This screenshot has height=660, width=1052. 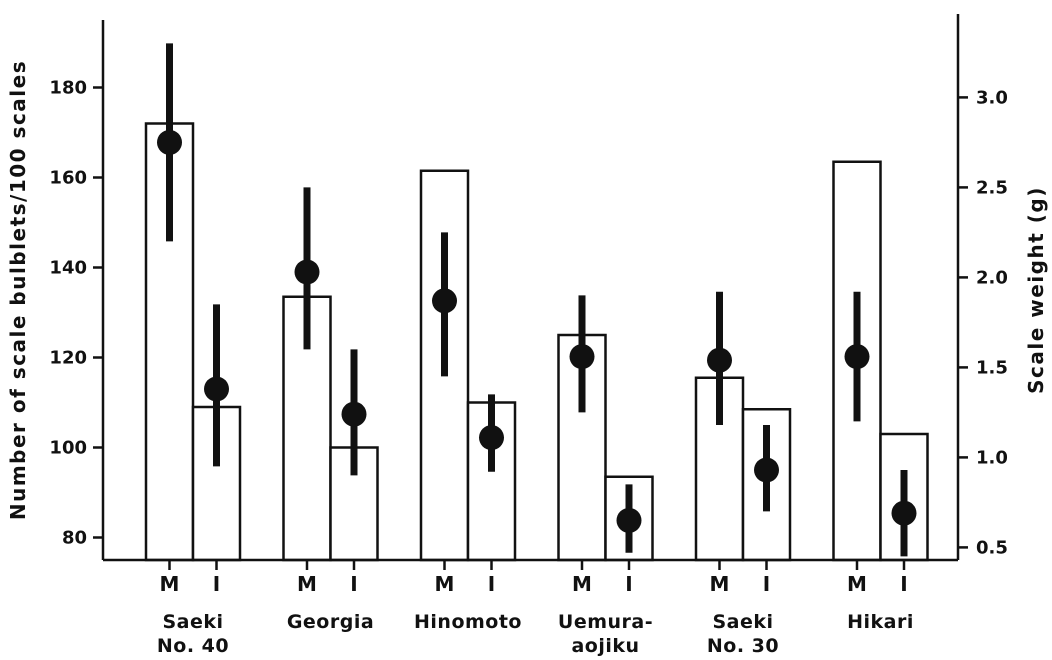 I want to click on left-tick-label: 180, so click(x=68, y=88).